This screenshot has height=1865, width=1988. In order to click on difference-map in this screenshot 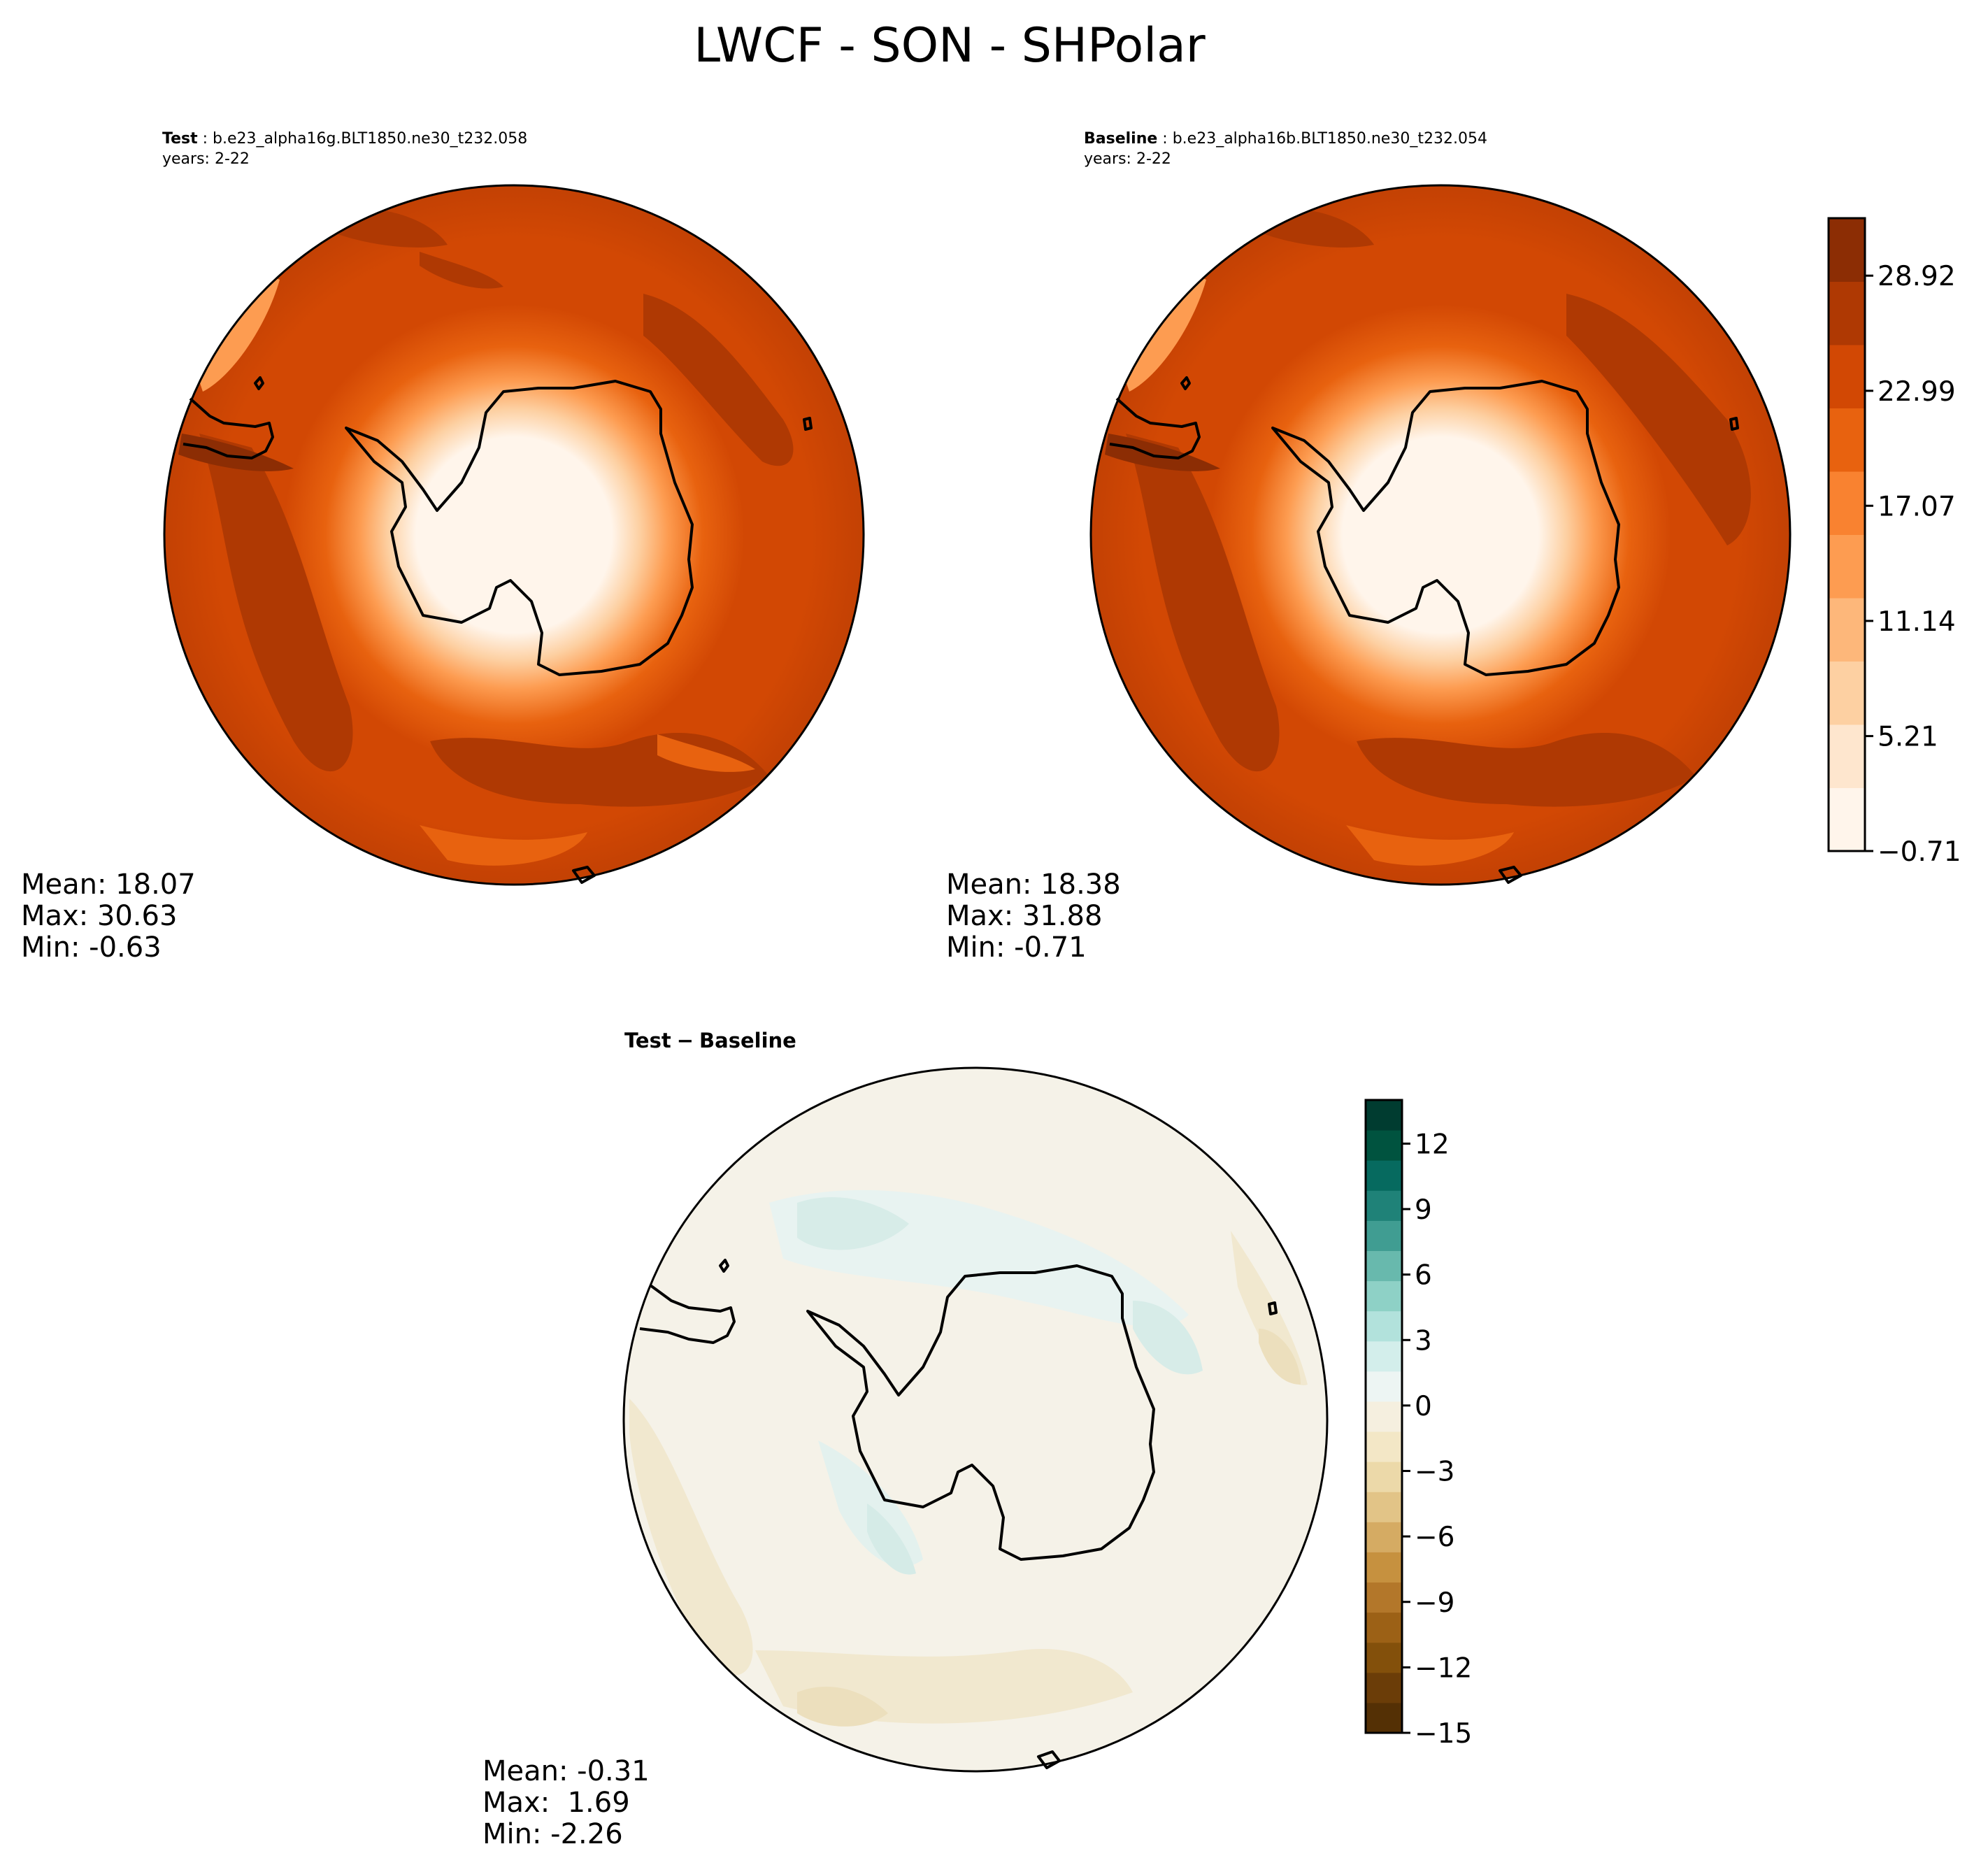, I will do `click(976, 1419)`.